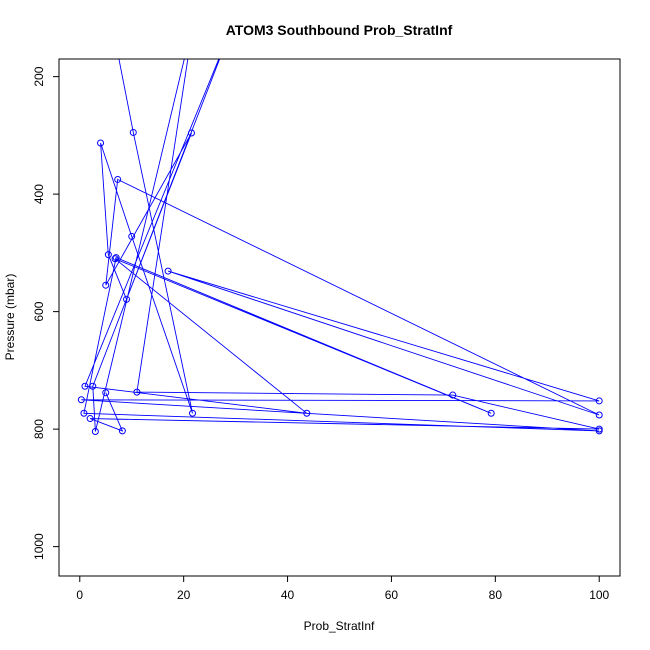 Image resolution: width=650 pixels, height=650 pixels. What do you see at coordinates (39, 76) in the screenshot?
I see `y-tick-label: 200` at bounding box center [39, 76].